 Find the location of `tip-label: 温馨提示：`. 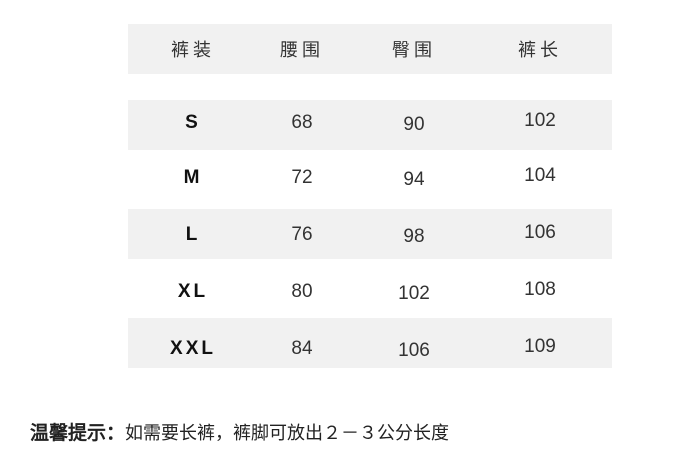

tip-label: 温馨提示： is located at coordinates (78, 433).